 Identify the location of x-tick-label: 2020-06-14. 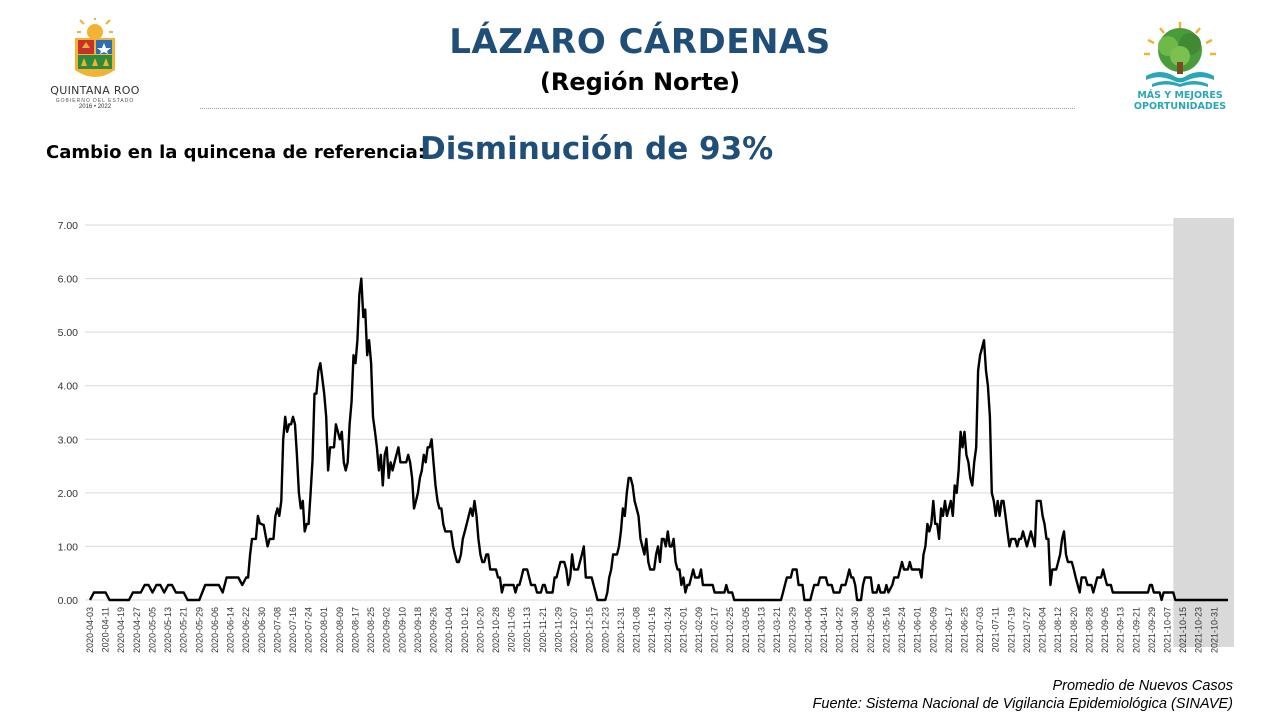
(231, 630).